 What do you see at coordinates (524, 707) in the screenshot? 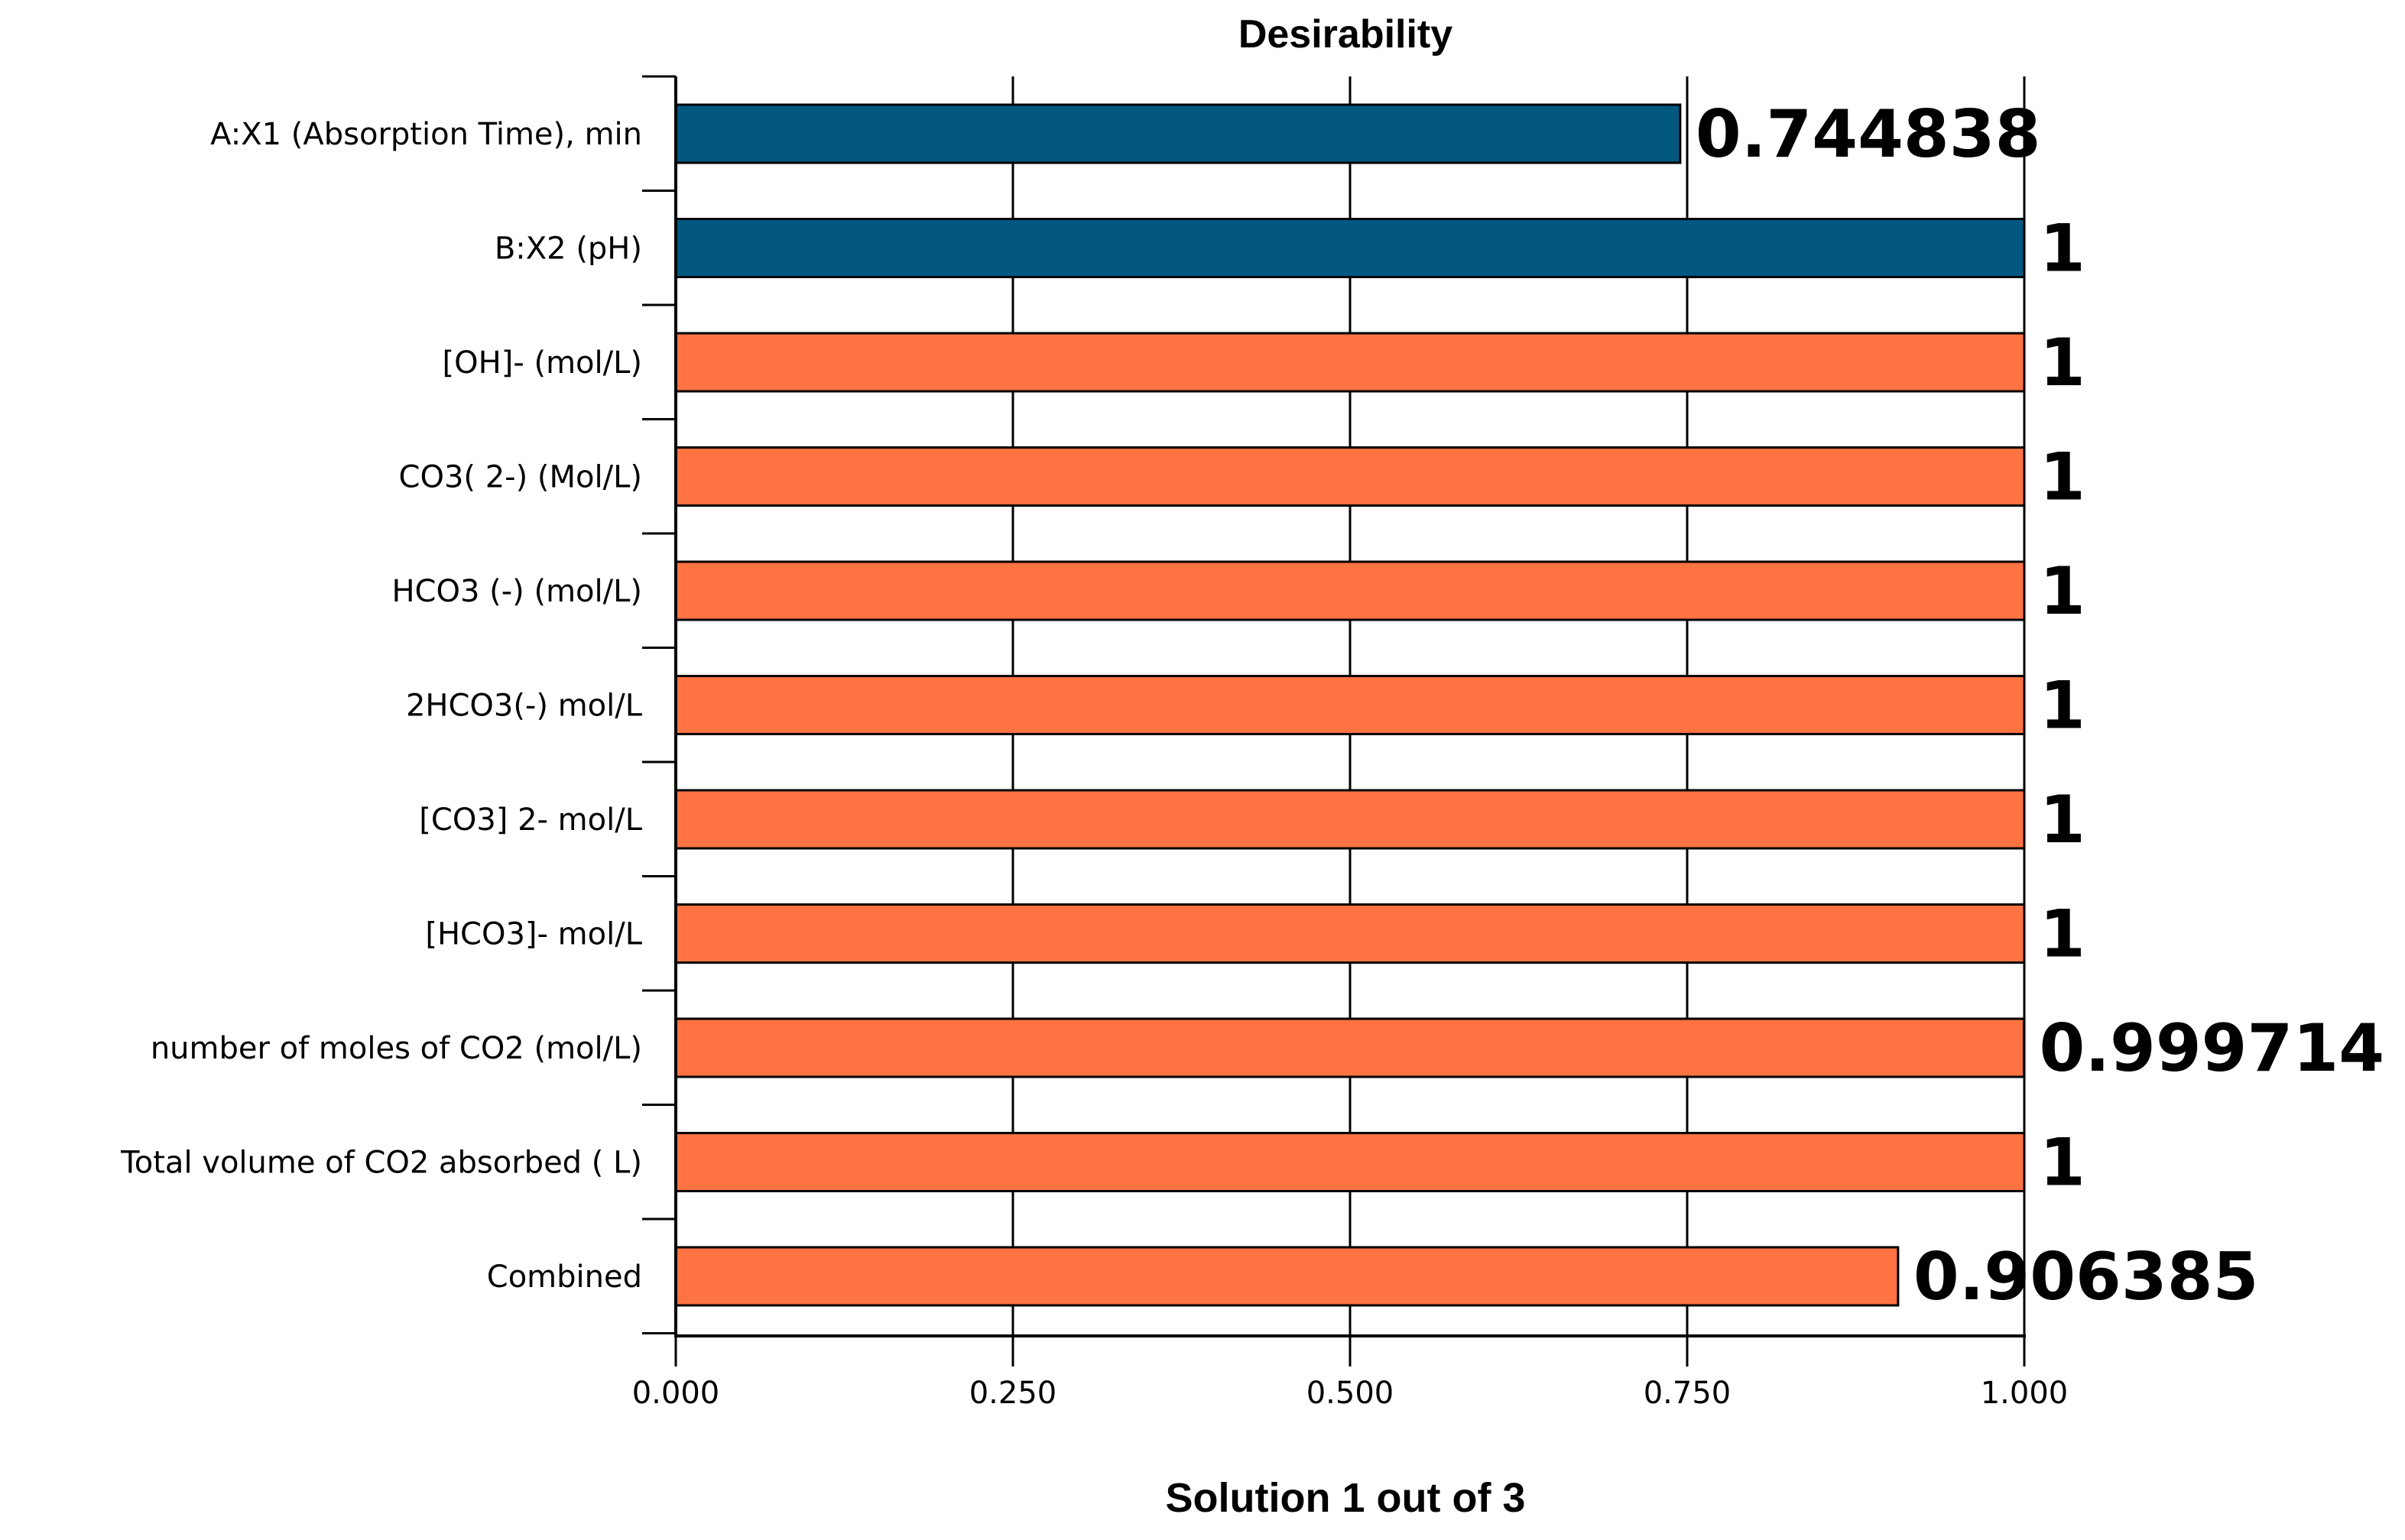
I see `category-label-5: 2HCO3(-) mol/L` at bounding box center [524, 707].